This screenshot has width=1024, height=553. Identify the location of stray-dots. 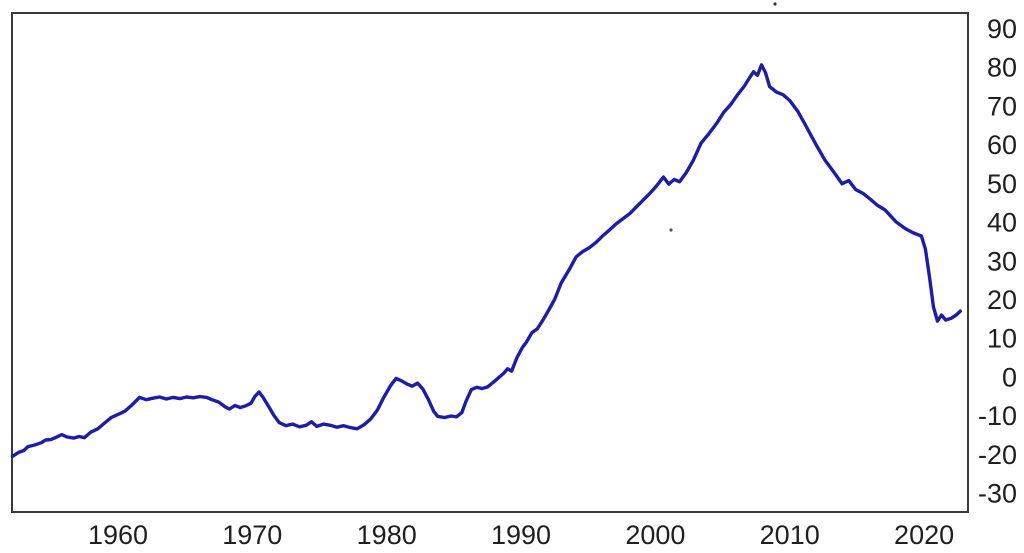
(723, 117).